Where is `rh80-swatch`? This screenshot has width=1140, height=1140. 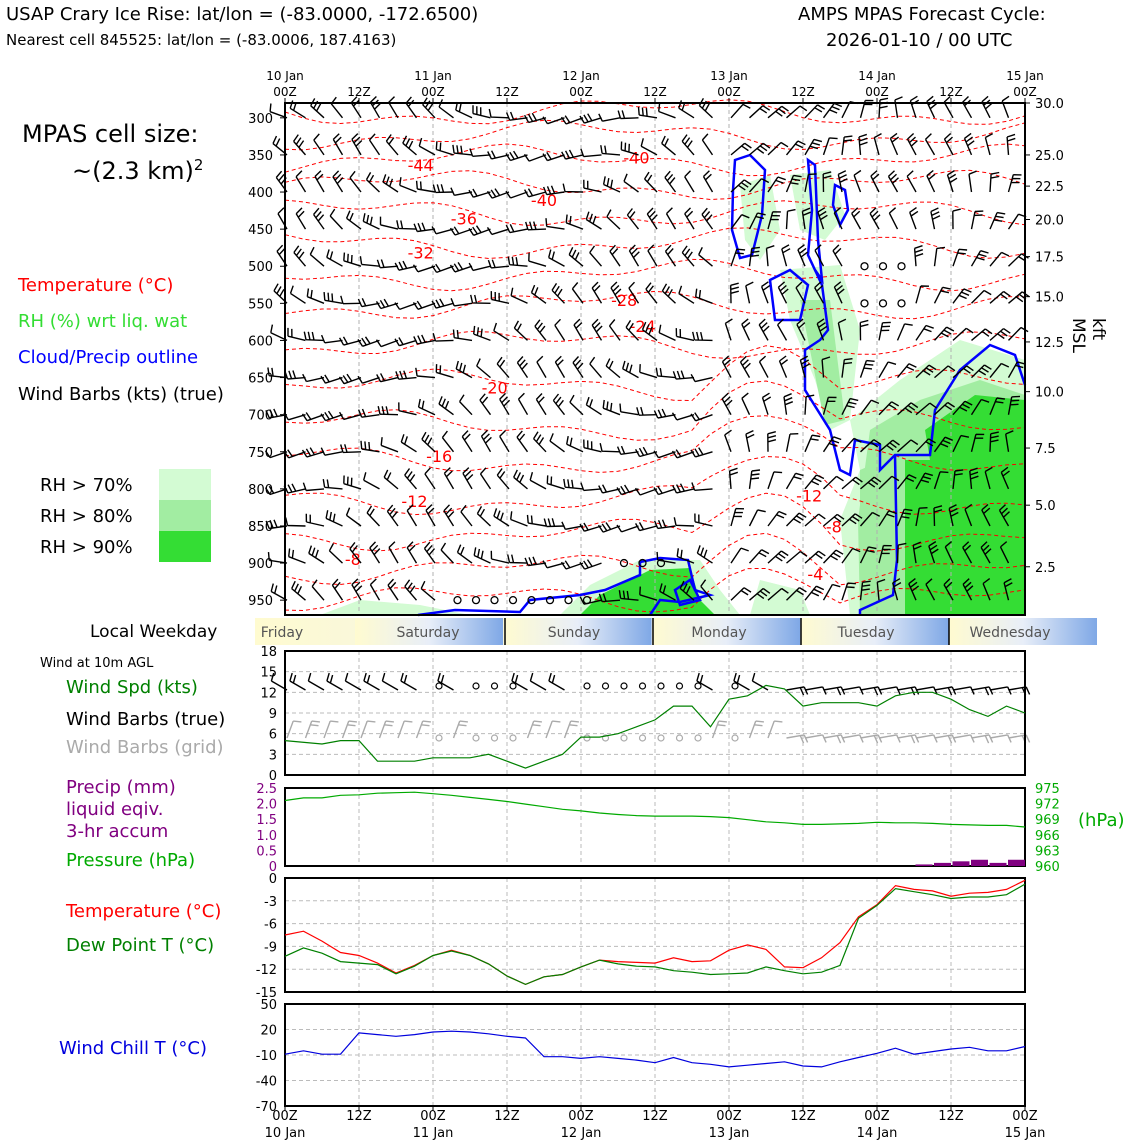 rh80-swatch is located at coordinates (185, 515).